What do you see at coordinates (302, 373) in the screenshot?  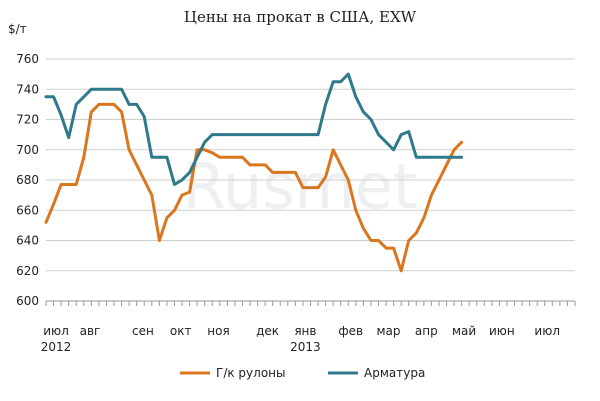 I see `legend: Г/к рулоны Арматура` at bounding box center [302, 373].